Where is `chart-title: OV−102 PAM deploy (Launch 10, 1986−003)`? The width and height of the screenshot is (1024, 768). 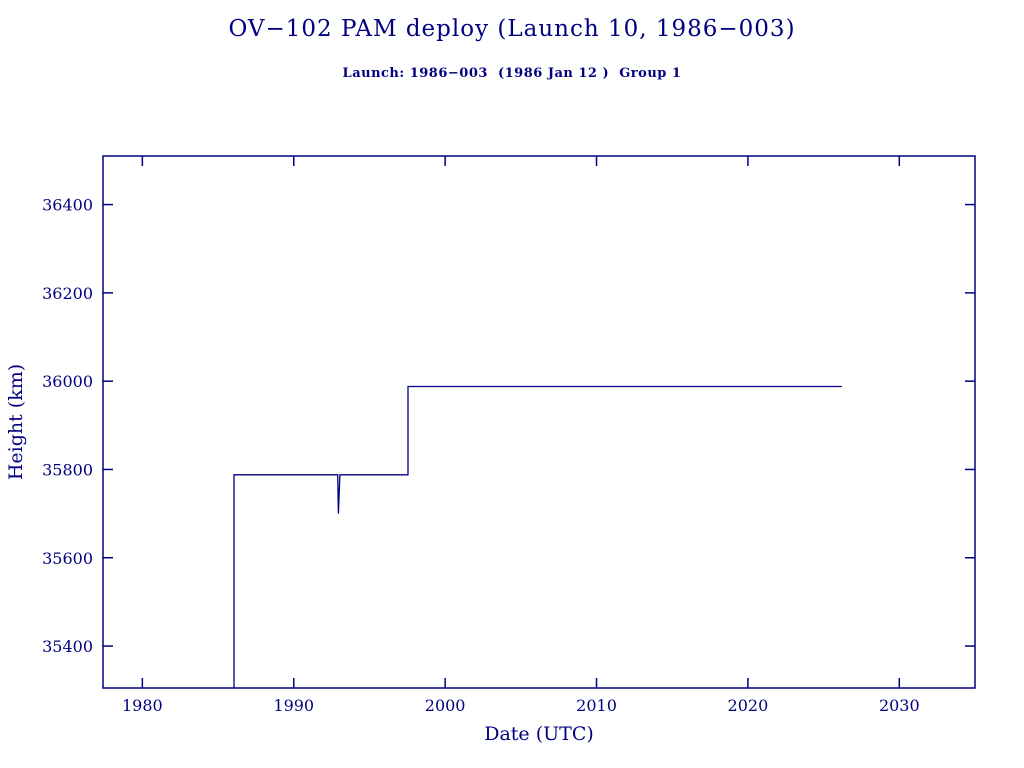 chart-title: OV−102 PAM deploy (Launch 10, 1986−003) is located at coordinates (512, 29).